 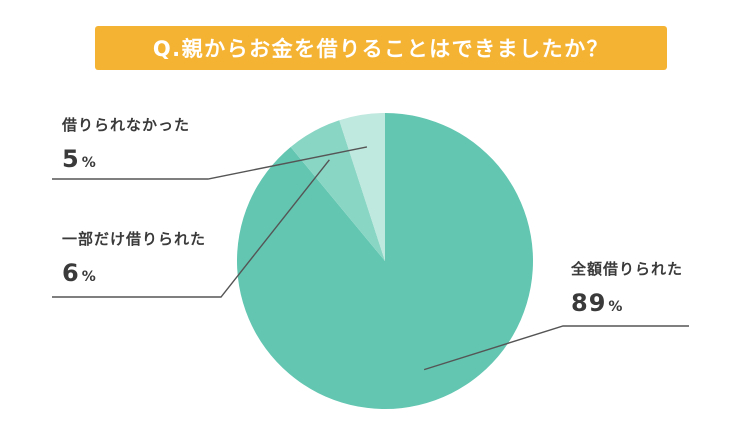 I want to click on leader-line-not-borrowed, so click(x=210, y=163).